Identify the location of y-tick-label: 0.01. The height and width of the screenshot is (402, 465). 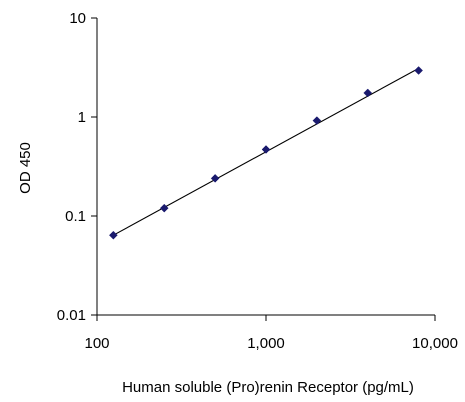
(71, 315).